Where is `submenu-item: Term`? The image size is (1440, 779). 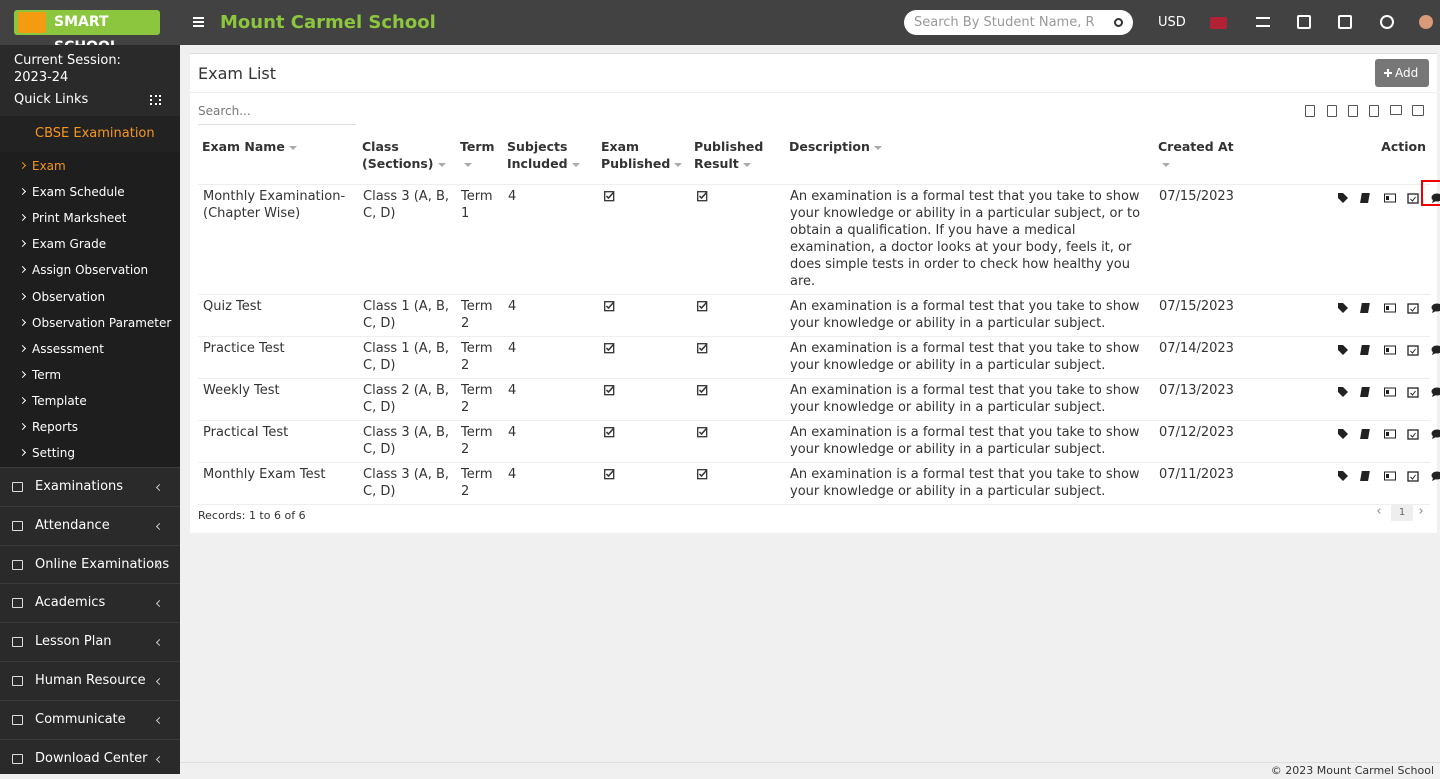 submenu-item: Term is located at coordinates (47, 374).